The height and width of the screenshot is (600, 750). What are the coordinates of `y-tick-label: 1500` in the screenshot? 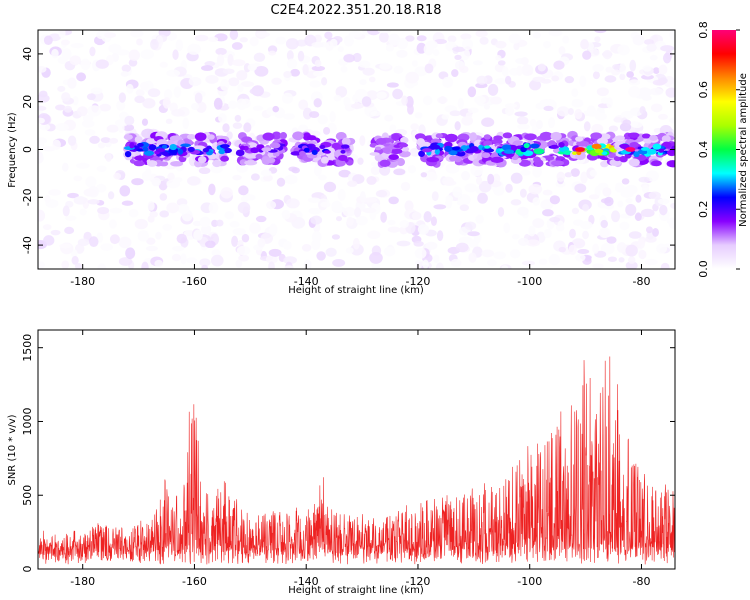 It's located at (27, 348).